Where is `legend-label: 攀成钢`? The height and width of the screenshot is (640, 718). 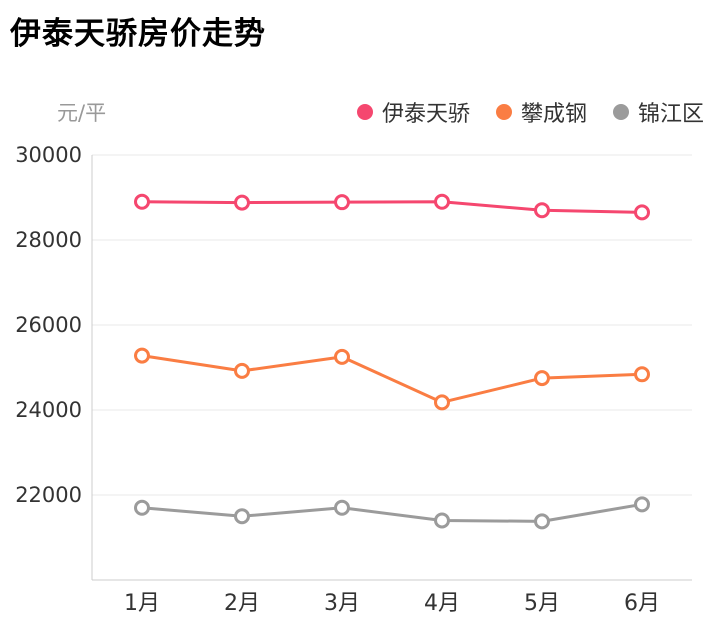
legend-label: 攀成钢 is located at coordinates (553, 114).